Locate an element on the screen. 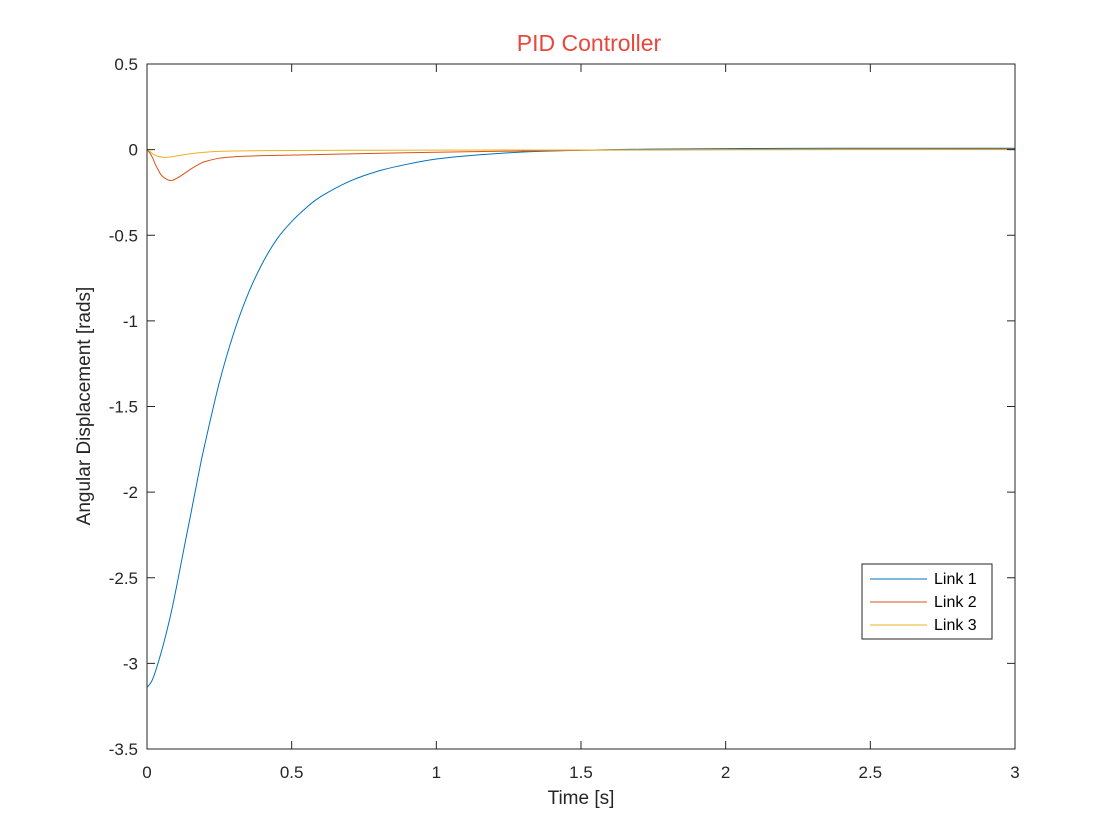 Image resolution: width=1120 pixels, height=840 pixels. legend-label-link-1: Link 1 is located at coordinates (955, 579).